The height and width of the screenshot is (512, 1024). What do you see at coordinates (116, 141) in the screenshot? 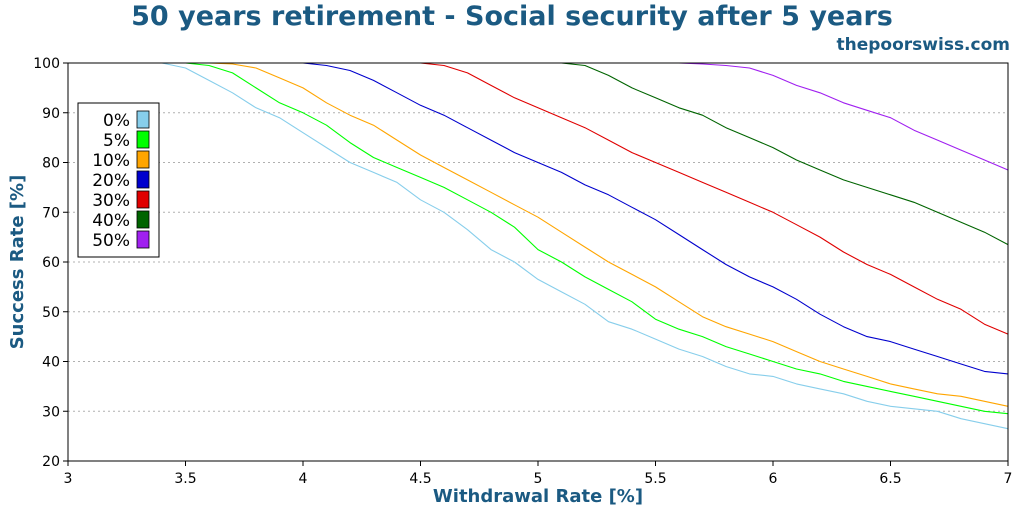
I see `legend-label: 5%` at bounding box center [116, 141].